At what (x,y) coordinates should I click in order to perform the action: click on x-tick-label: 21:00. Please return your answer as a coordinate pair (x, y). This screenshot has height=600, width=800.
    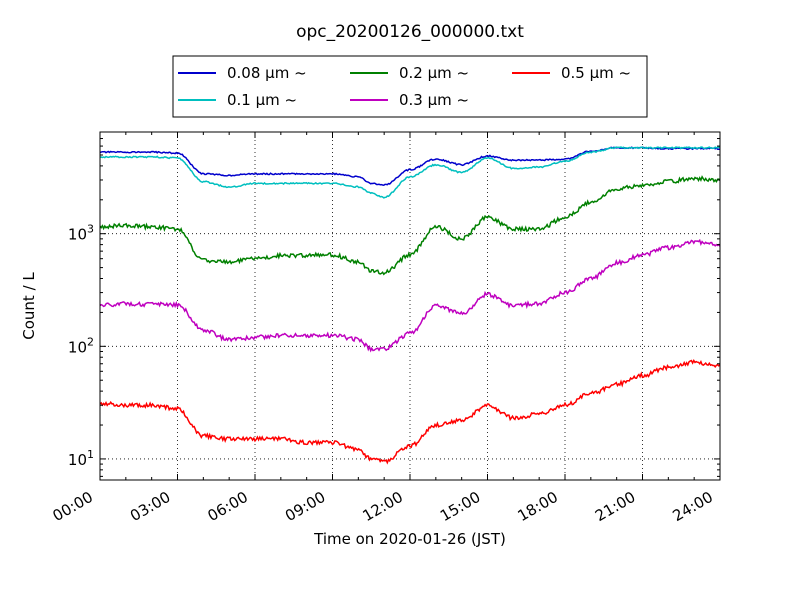
    Looking at the image, I should click on (615, 506).